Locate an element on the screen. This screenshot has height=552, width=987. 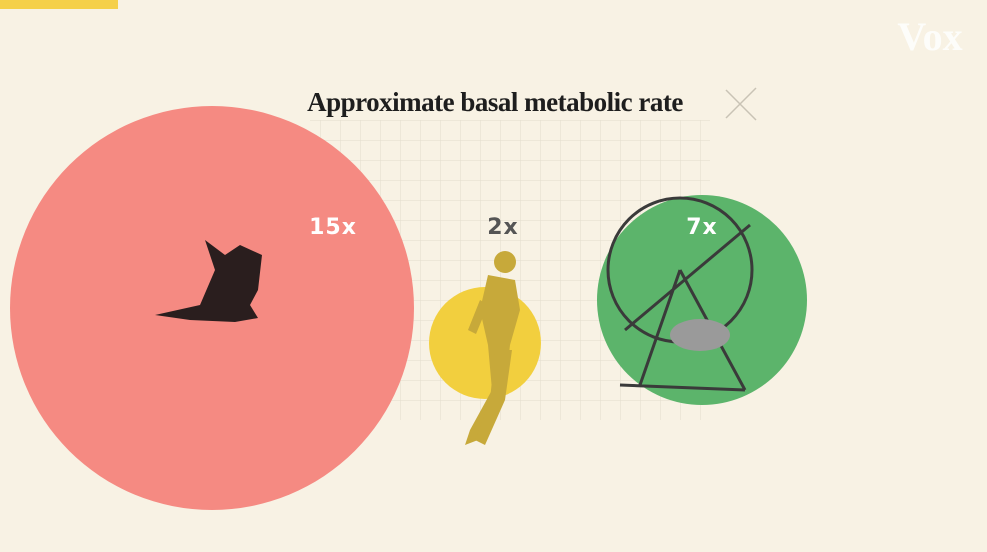
hamster-label: 7x is located at coordinates (702, 227).